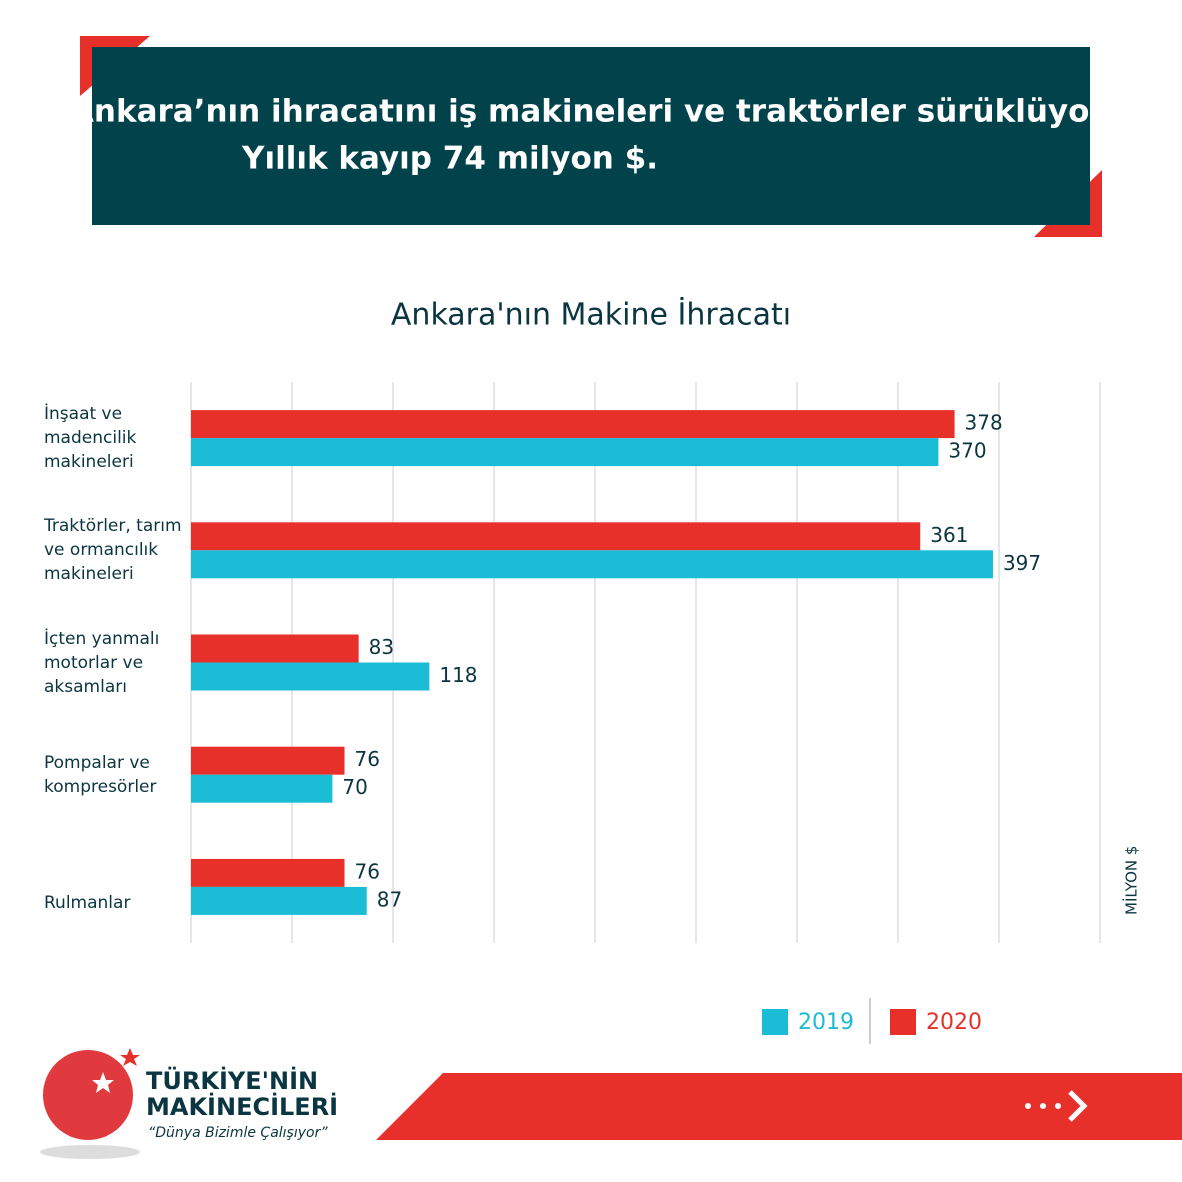 The image size is (1182, 1182). Describe the element at coordinates (954, 1022) in the screenshot. I see `legend-label: 2020` at that location.